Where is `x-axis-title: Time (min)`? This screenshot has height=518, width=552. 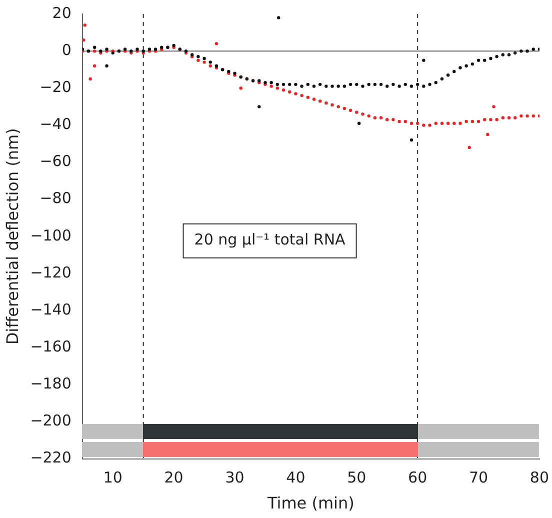 x-axis-title: Time (min) is located at coordinates (310, 503).